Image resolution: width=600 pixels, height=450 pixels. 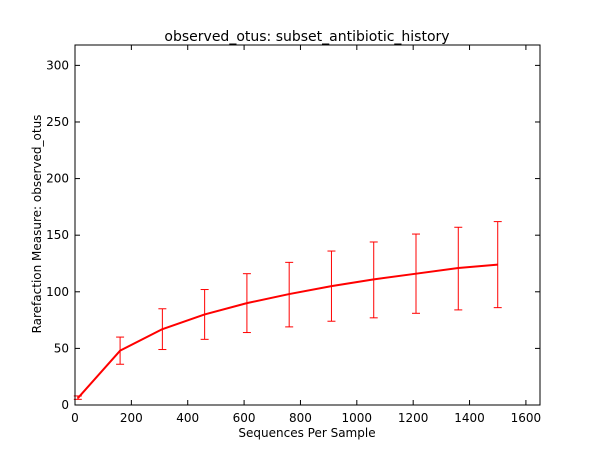 What do you see at coordinates (469, 418) in the screenshot?
I see `x-tick-label: 1400` at bounding box center [469, 418].